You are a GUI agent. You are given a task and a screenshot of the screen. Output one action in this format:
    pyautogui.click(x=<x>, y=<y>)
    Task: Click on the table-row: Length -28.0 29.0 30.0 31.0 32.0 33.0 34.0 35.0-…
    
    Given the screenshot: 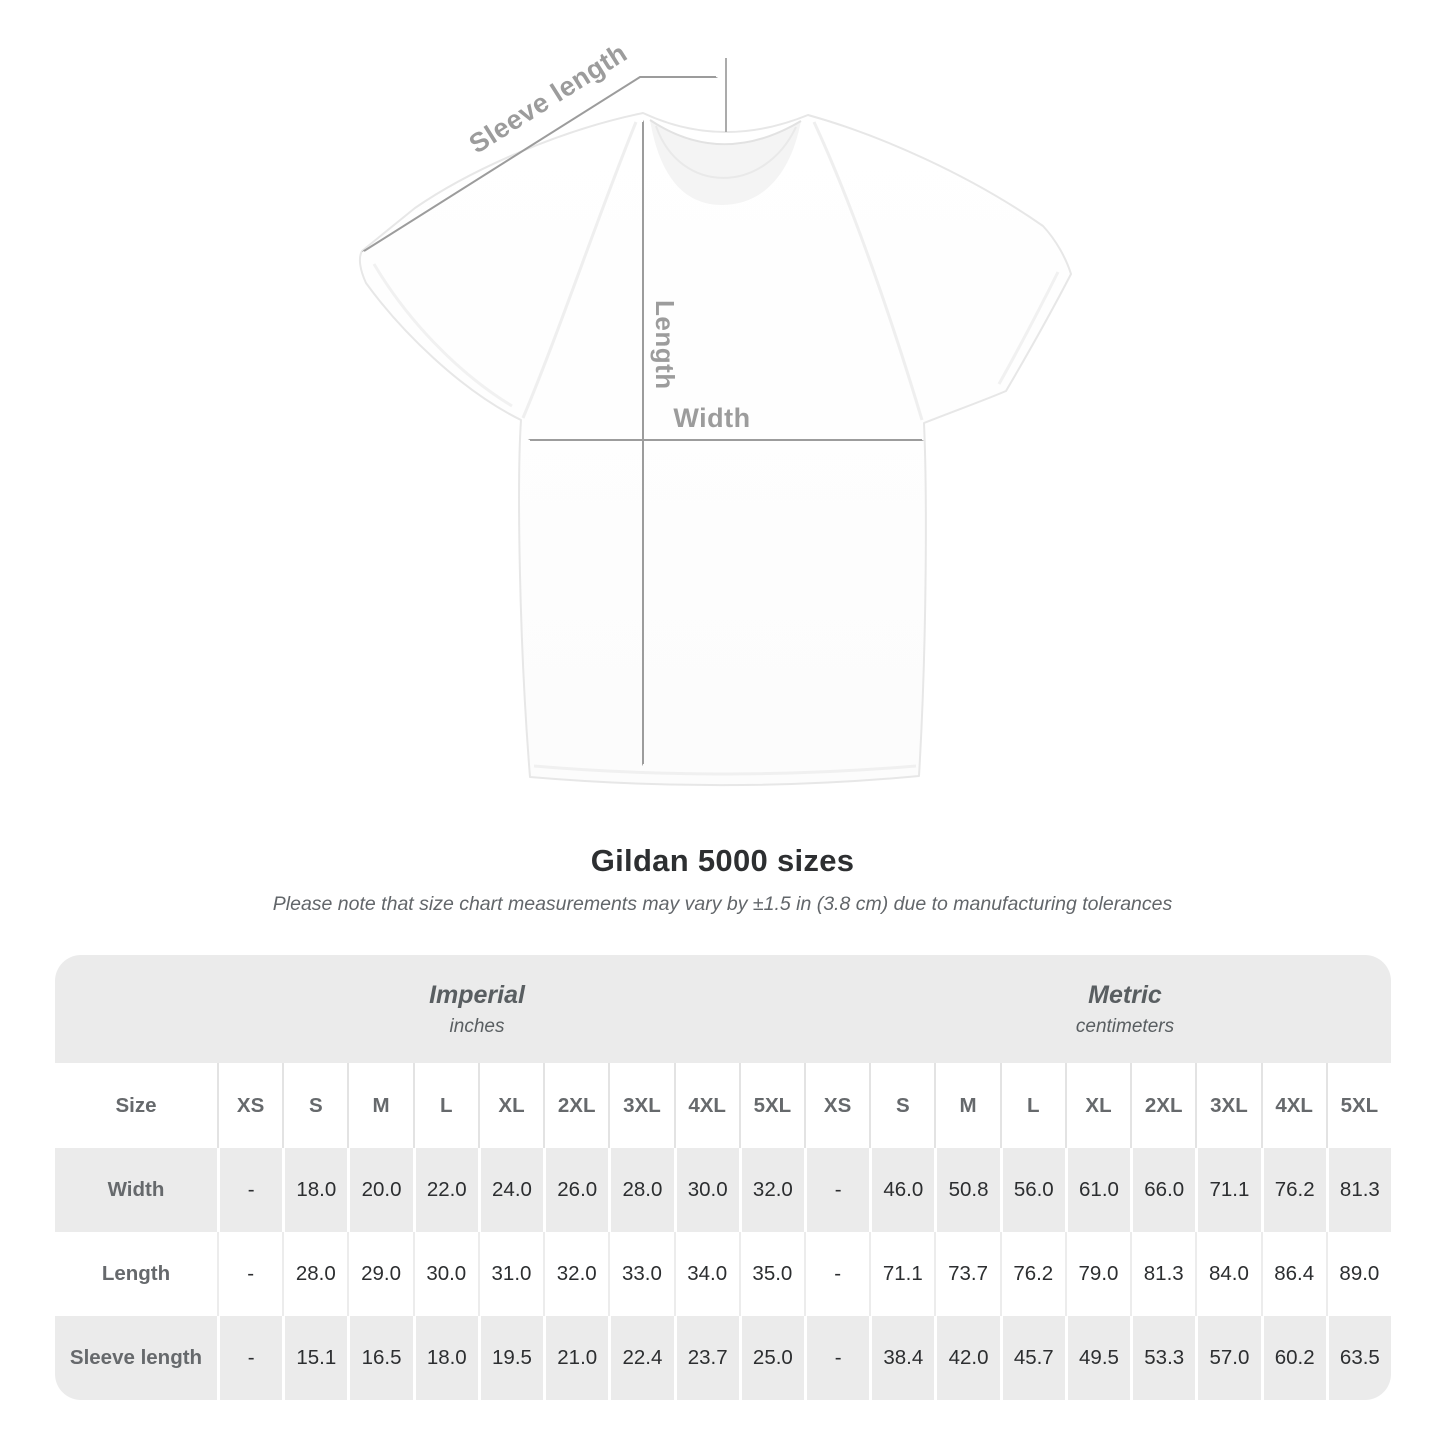 What is the action you would take?
    pyautogui.click(x=723, y=1274)
    